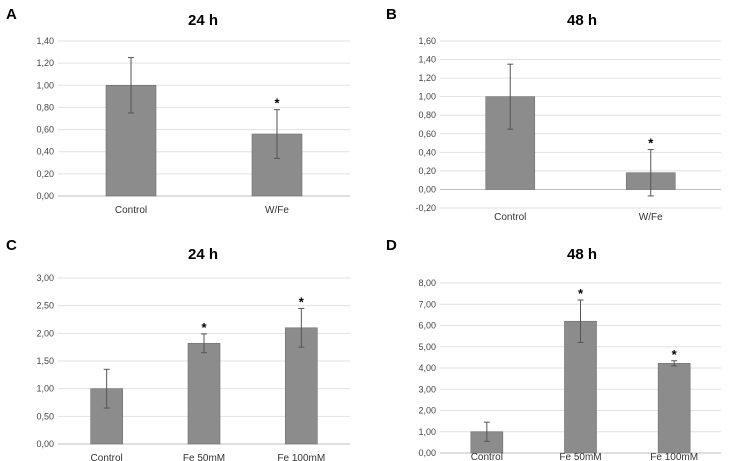  Describe the element at coordinates (427, 97) in the screenshot. I see `panel-b-y-tick-label: 1,00` at that location.